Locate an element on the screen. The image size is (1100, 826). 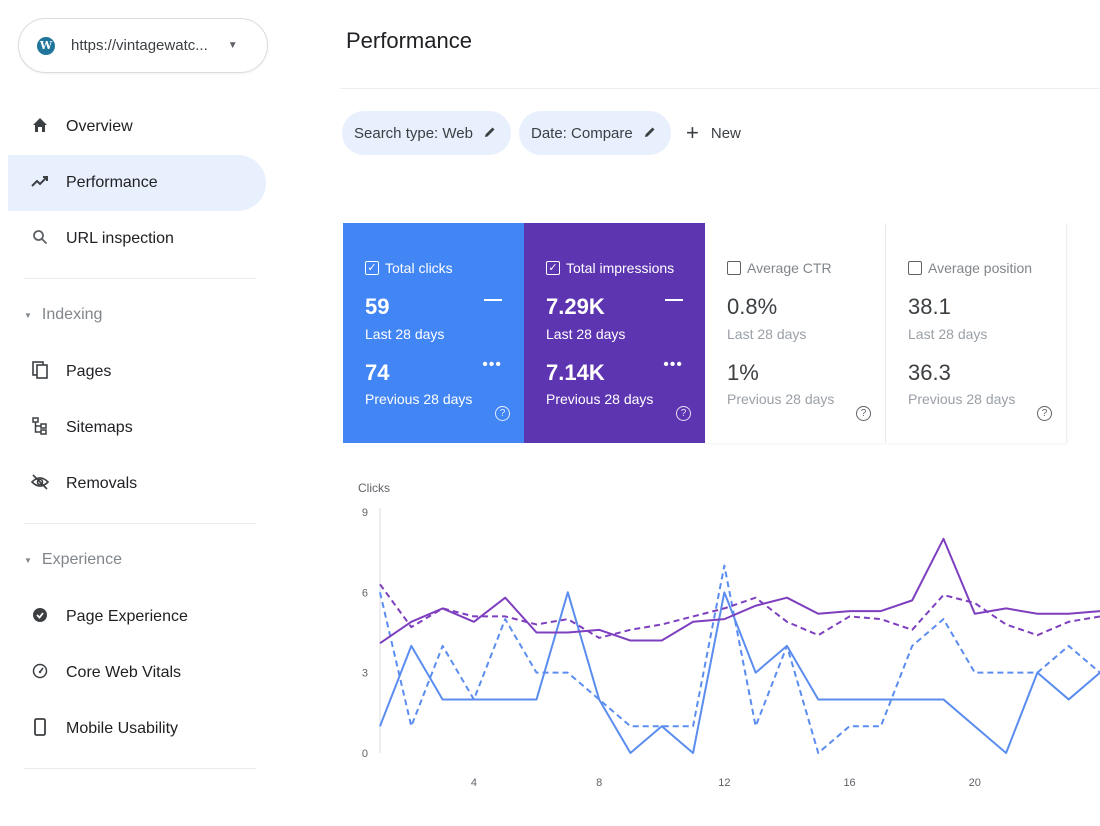
metric-toggle: Average position is located at coordinates (970, 268).